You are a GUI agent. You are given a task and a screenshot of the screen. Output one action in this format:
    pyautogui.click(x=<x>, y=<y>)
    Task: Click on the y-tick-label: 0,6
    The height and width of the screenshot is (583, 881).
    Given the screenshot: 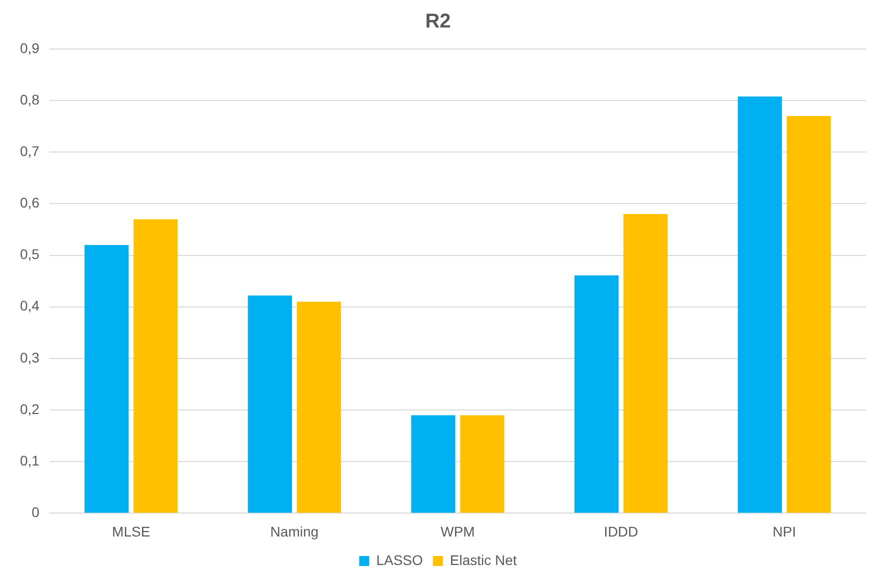 What is the action you would take?
    pyautogui.click(x=30, y=202)
    